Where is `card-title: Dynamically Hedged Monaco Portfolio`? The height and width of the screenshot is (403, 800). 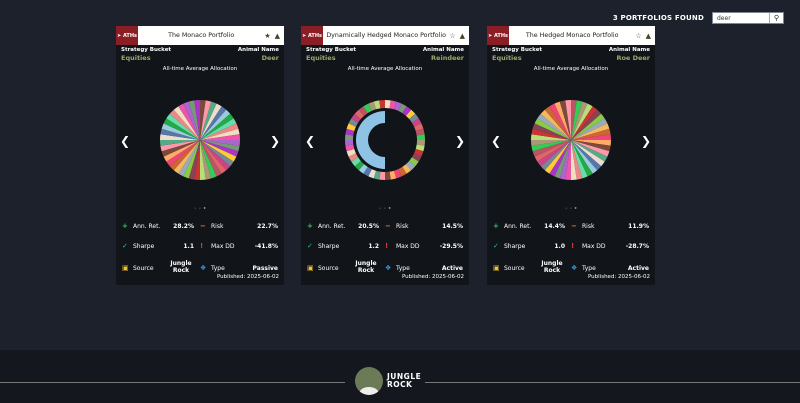 card-title: Dynamically Hedged Monaco Portfolio is located at coordinates (386, 35).